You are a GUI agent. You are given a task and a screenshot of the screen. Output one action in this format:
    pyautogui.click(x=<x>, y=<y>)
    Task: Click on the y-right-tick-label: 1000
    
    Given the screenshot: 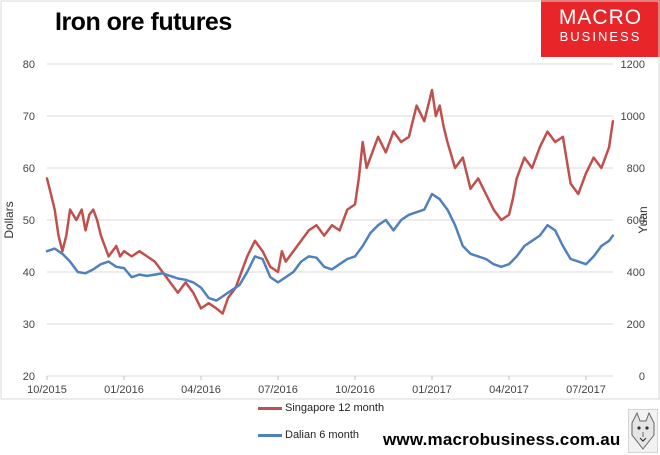 What is the action you would take?
    pyautogui.click(x=633, y=117)
    